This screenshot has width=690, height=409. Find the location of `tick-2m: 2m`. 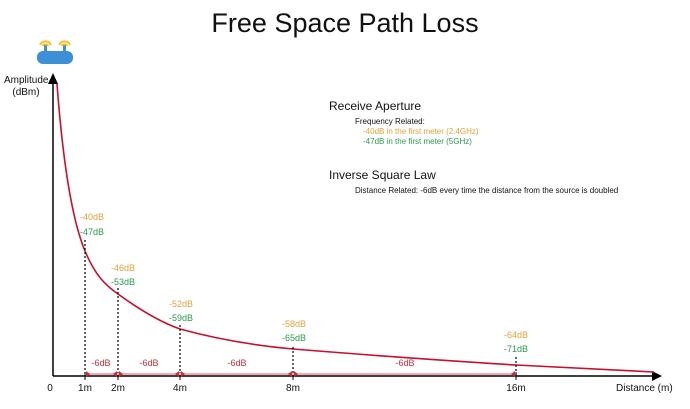

tick-2m: 2m is located at coordinates (118, 388).